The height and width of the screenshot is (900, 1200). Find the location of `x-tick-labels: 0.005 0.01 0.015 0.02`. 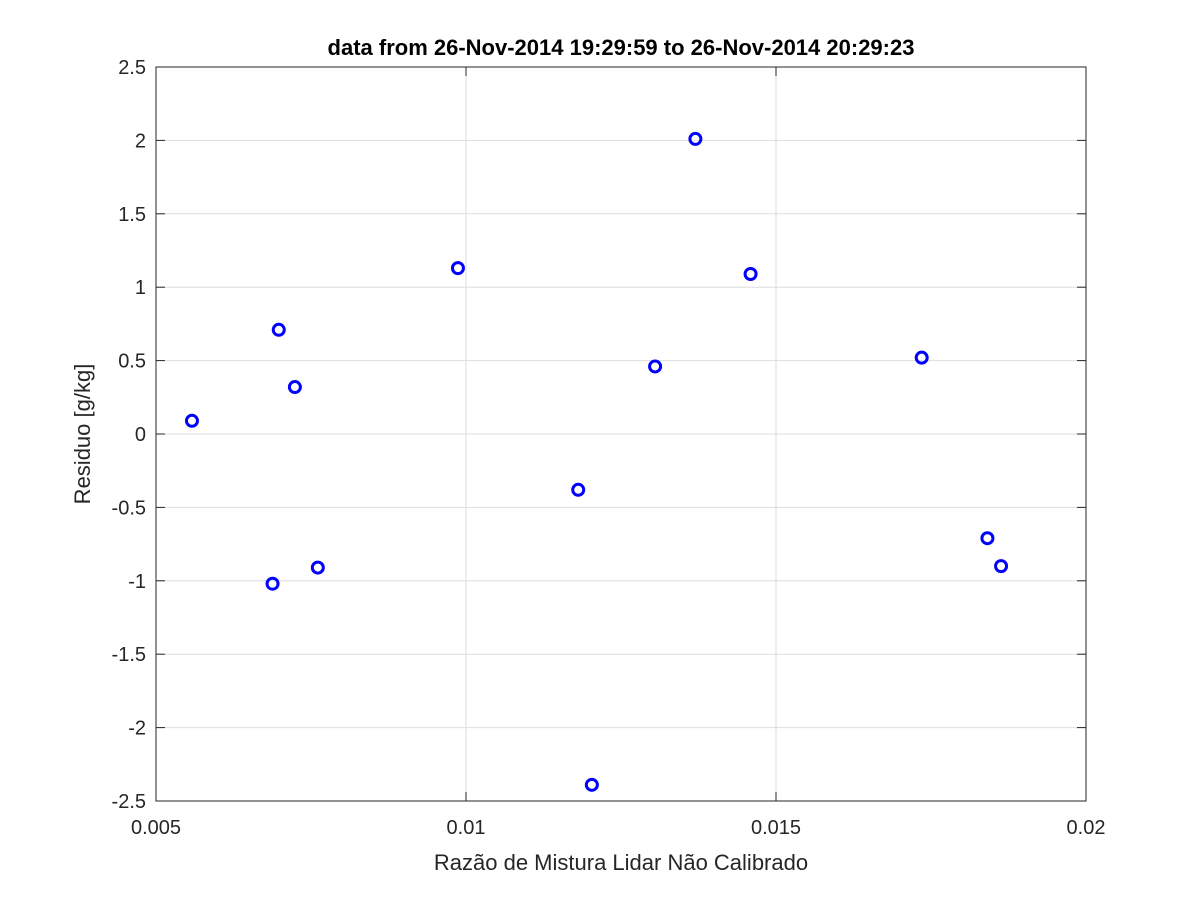

x-tick-labels: 0.005 0.01 0.015 0.02 is located at coordinates (618, 828).